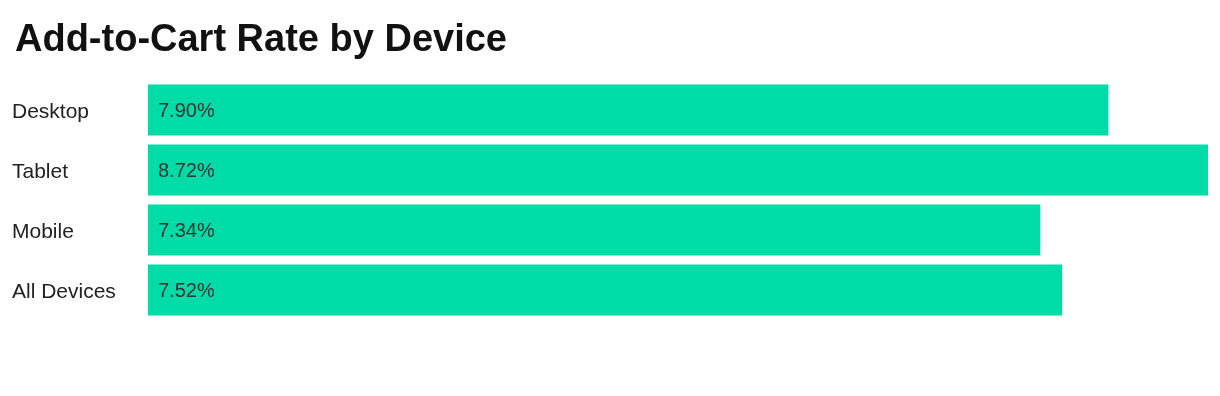  Describe the element at coordinates (186, 170) in the screenshot. I see `data-label: 8.72%` at that location.